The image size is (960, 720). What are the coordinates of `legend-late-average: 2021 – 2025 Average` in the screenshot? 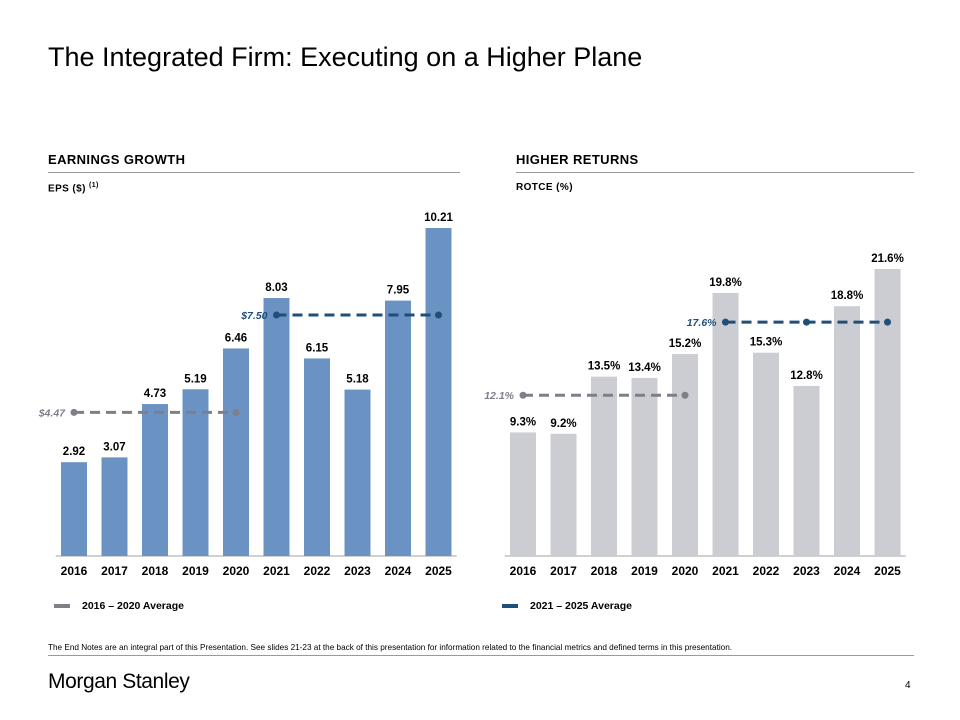 It's located at (567, 606).